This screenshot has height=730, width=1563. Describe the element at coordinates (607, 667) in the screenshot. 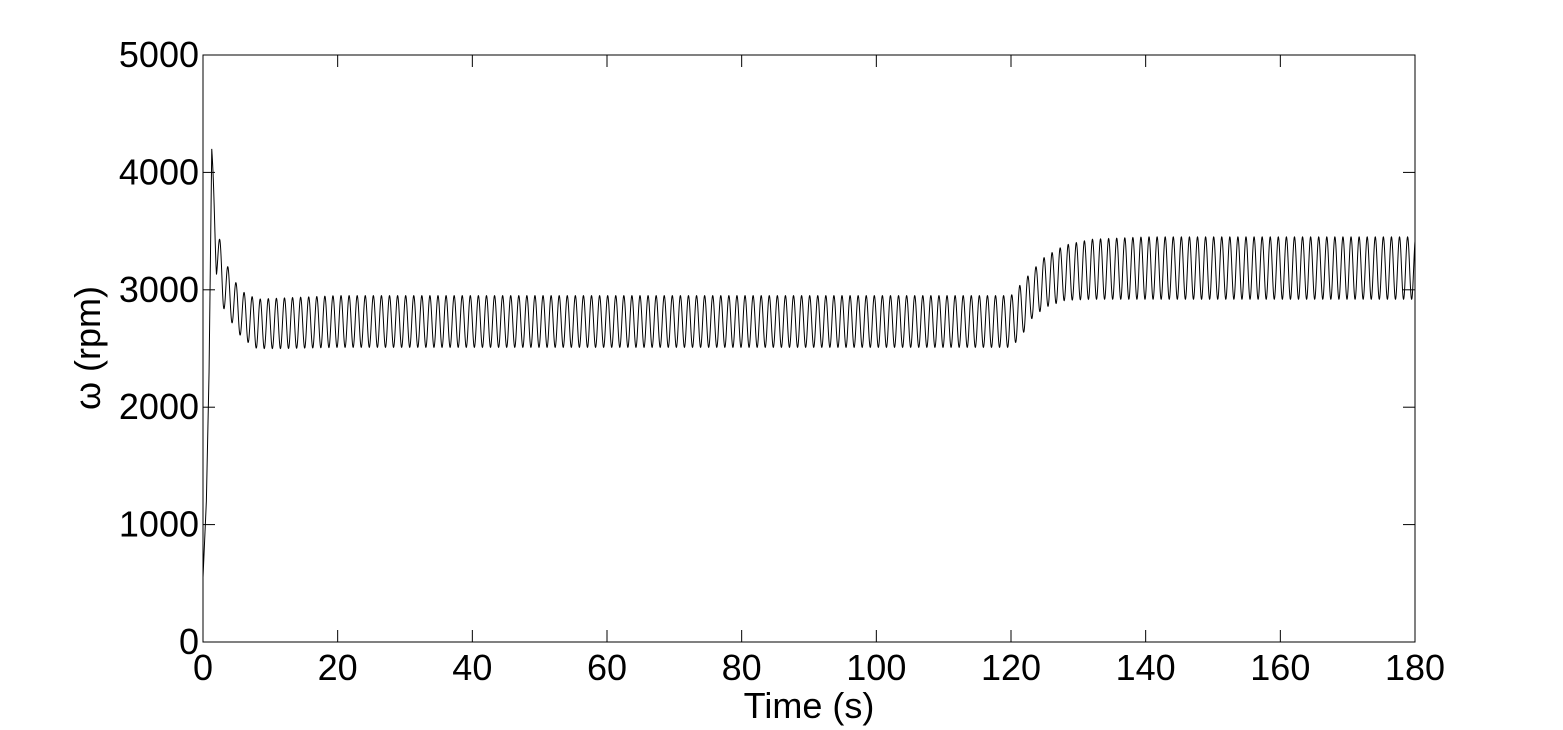

I see `x-tick-label: 60` at that location.